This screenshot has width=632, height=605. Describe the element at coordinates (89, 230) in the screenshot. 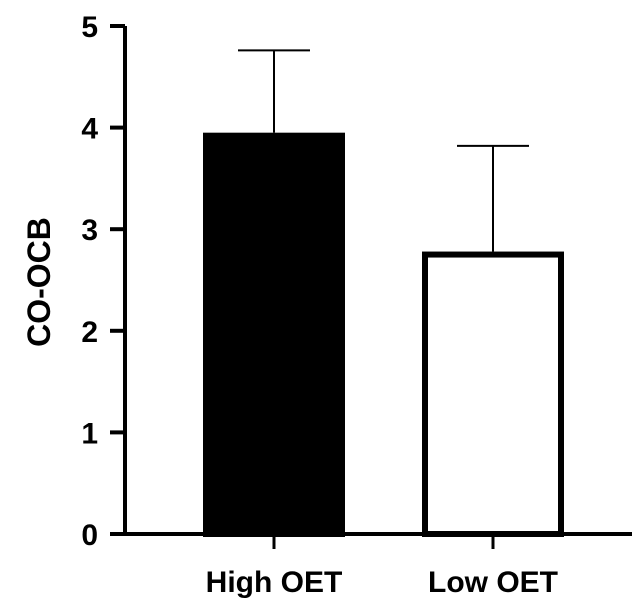

I see `y-tick-label: 3` at that location.